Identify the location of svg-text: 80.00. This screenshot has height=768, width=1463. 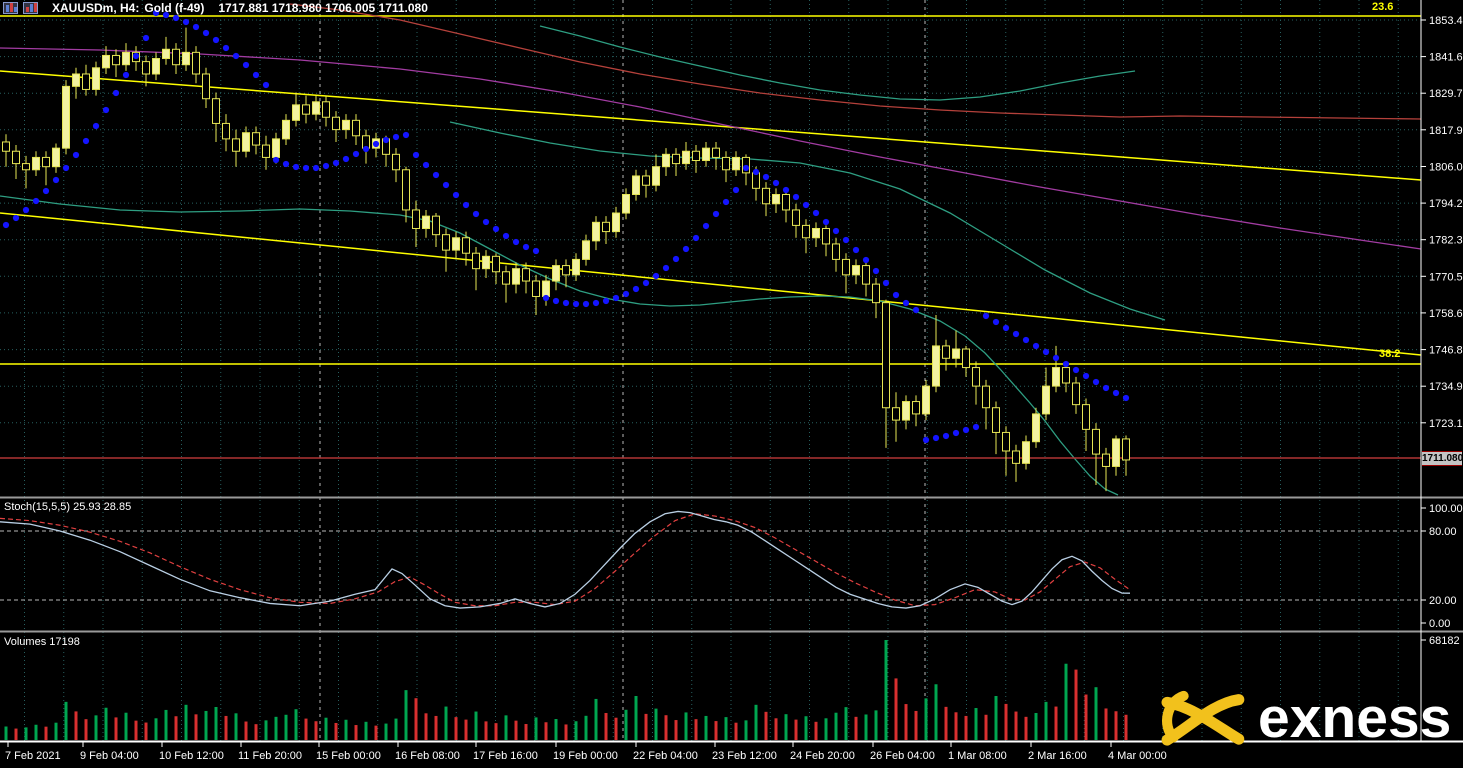
(1443, 532).